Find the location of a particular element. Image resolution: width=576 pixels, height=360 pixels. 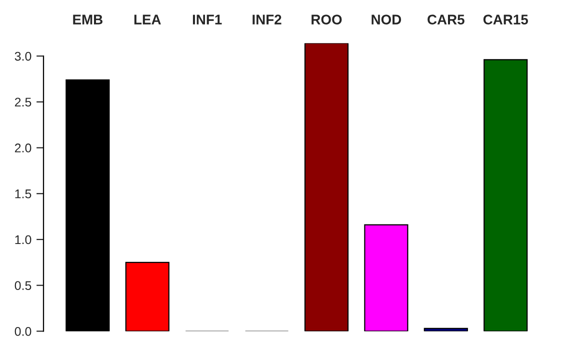

x-tick-label: EMB is located at coordinates (87, 19).